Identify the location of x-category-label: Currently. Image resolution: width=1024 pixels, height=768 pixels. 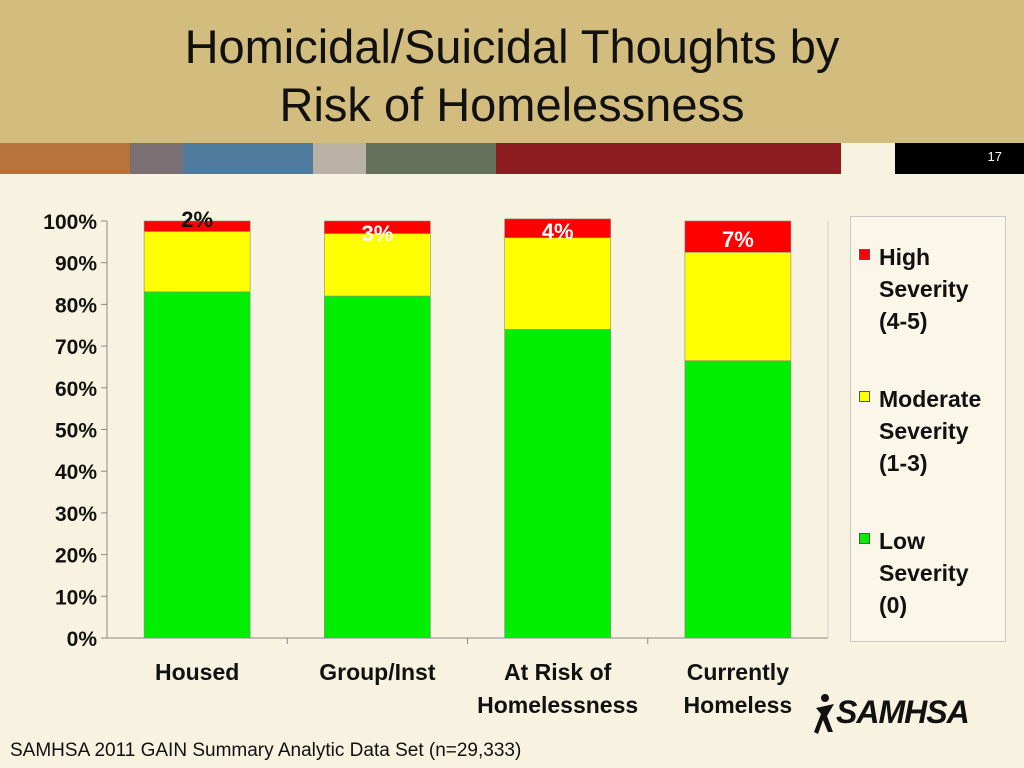
(738, 672).